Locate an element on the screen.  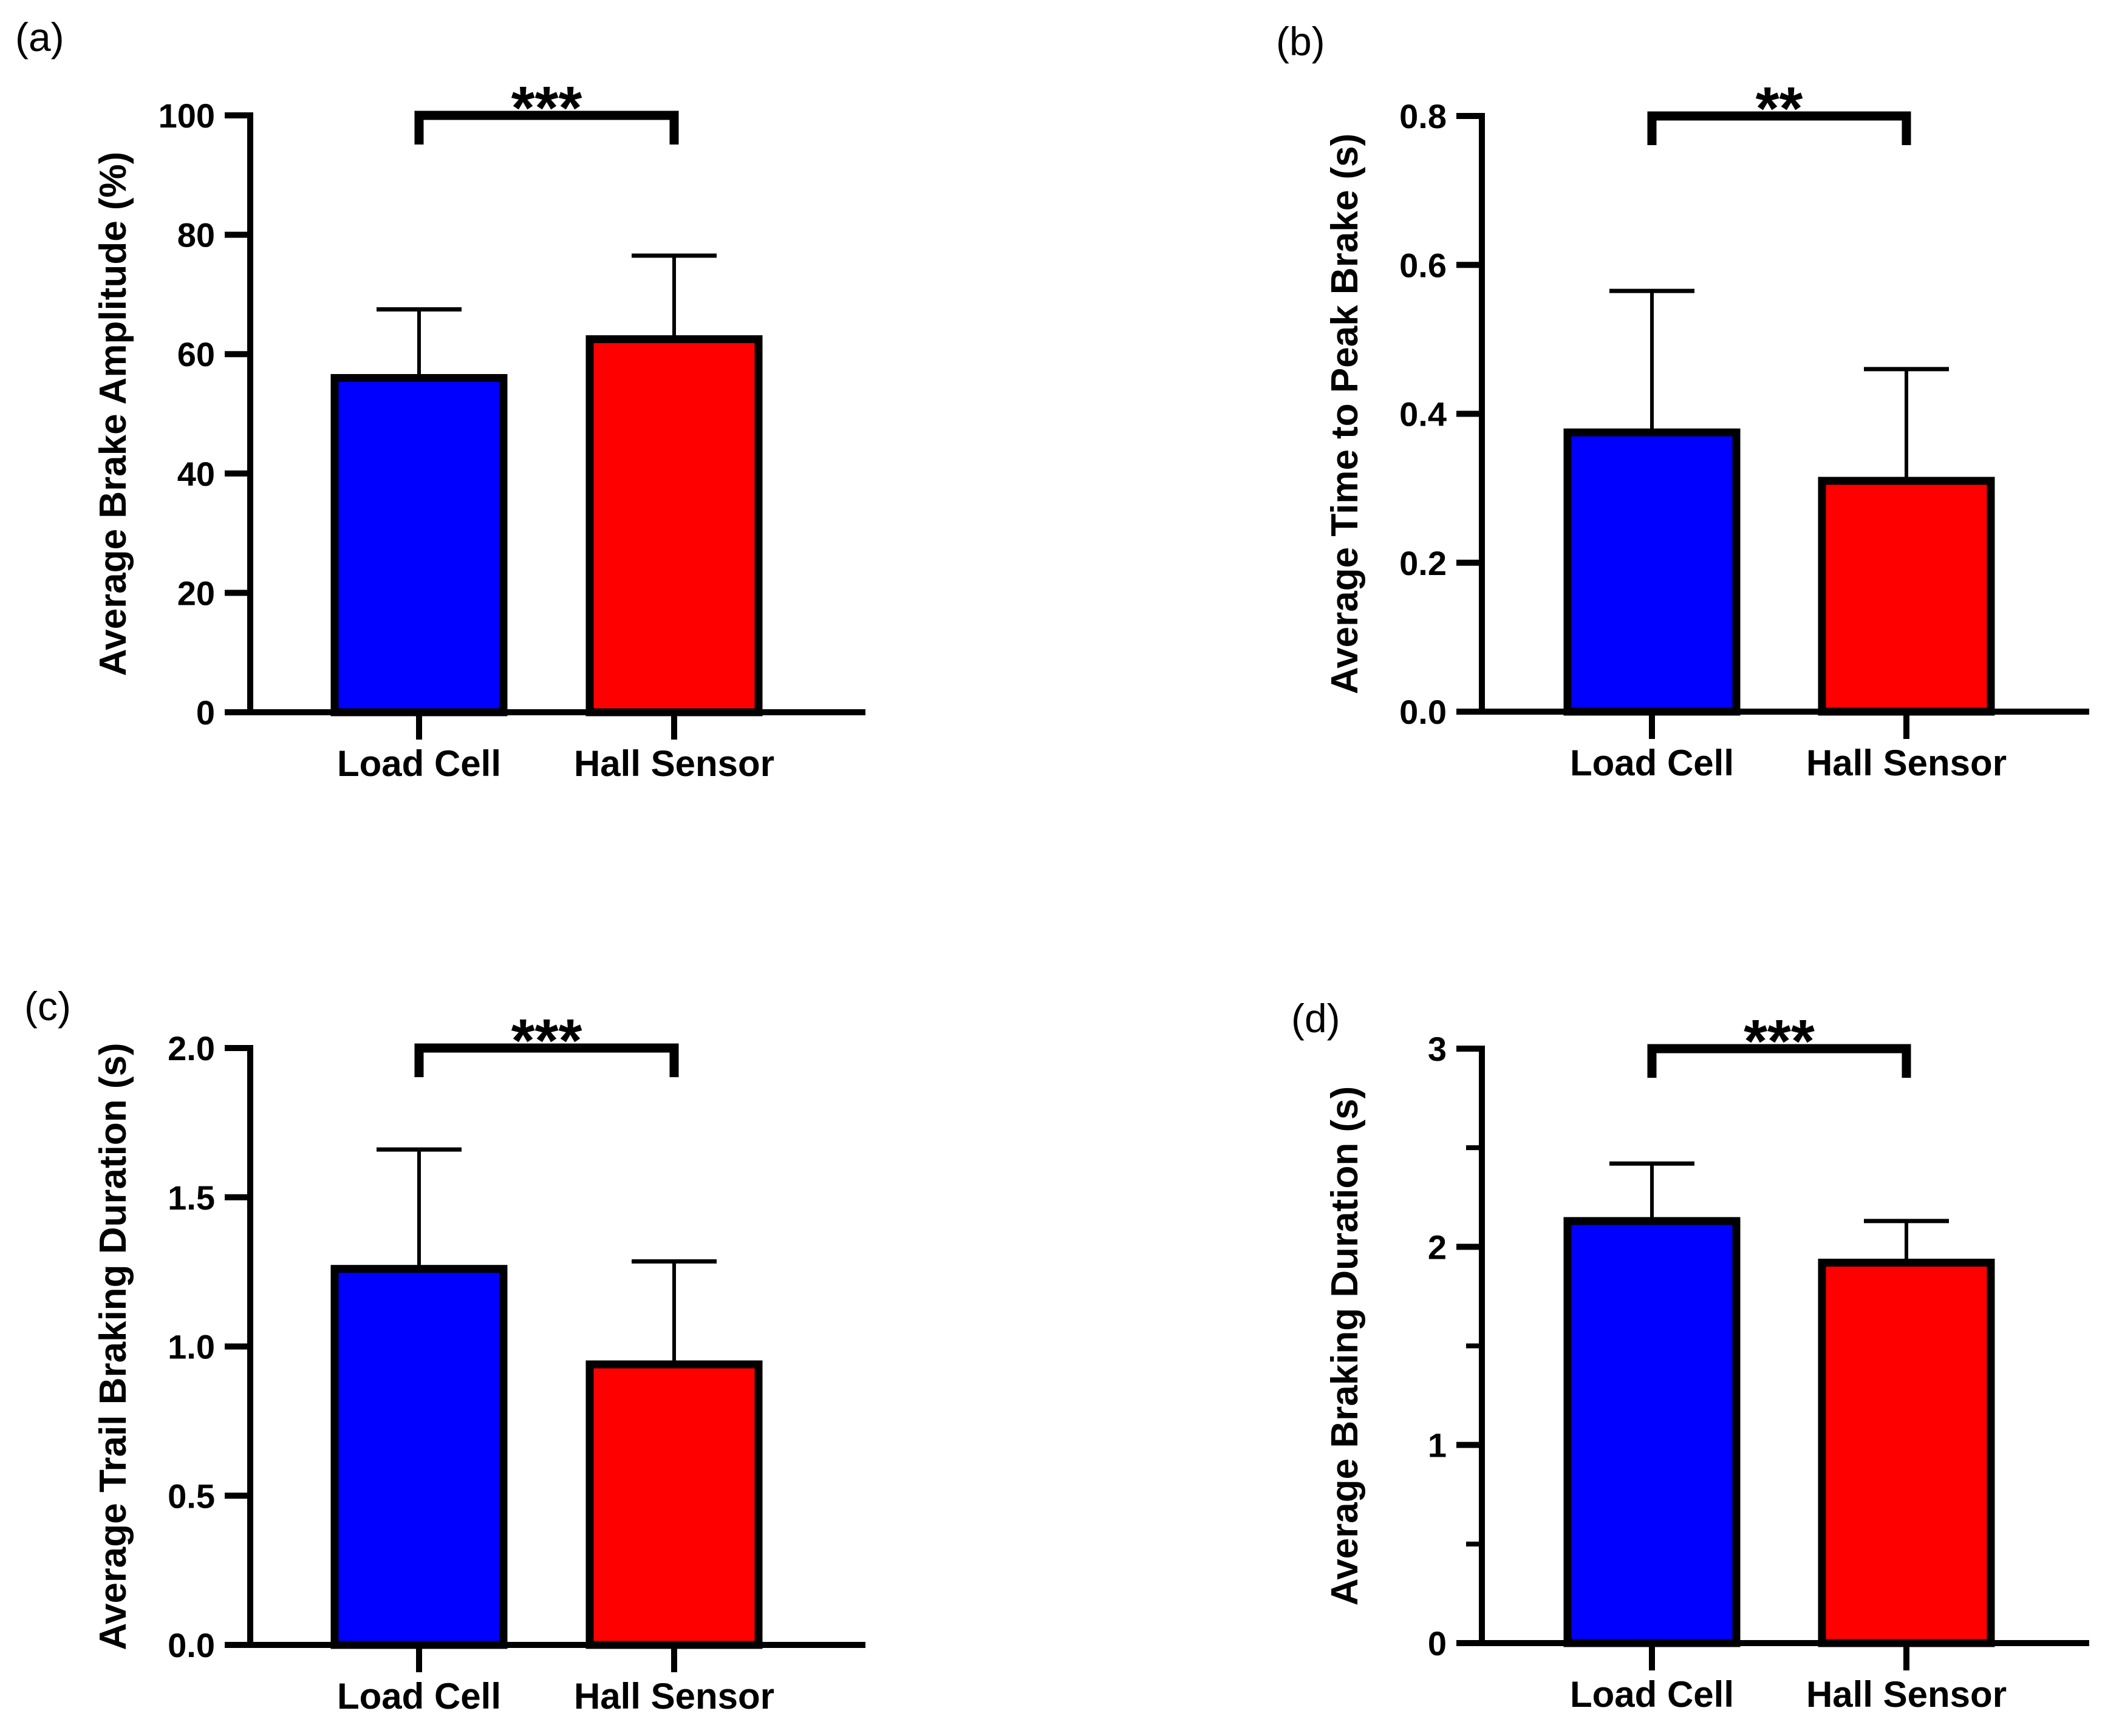
y-tick-label: 100 is located at coordinates (187, 116).